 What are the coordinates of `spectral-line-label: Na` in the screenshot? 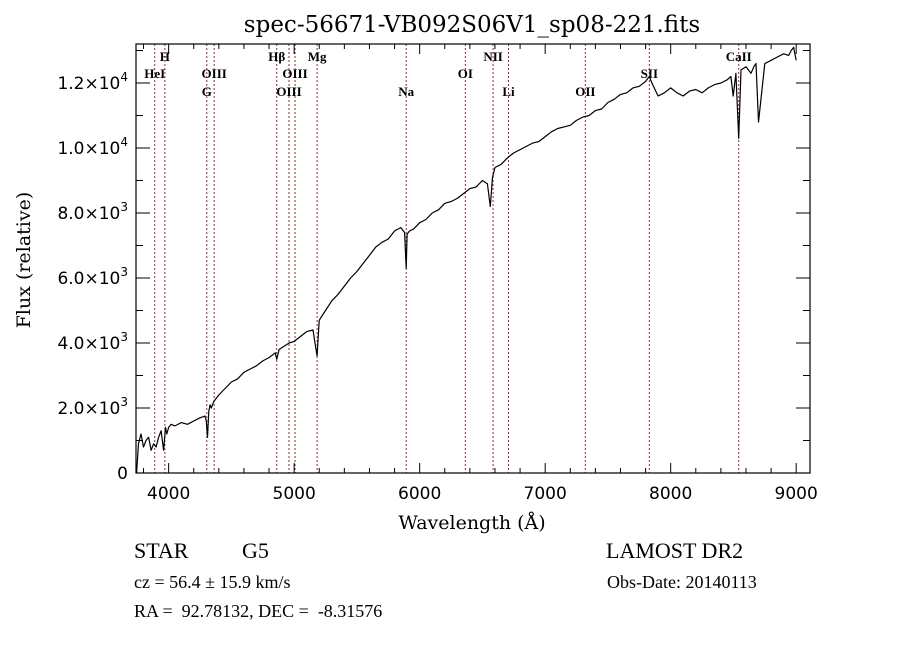 It's located at (406, 91).